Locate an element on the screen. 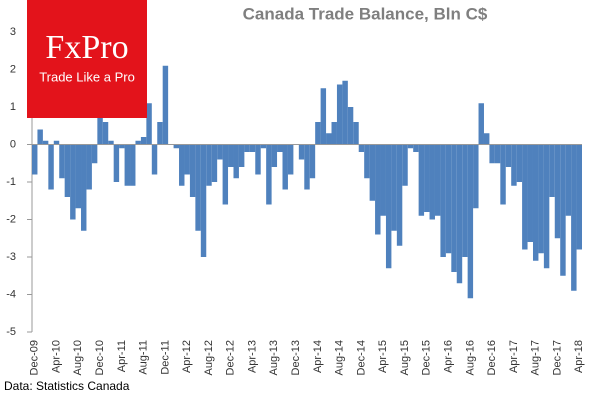 The image size is (600, 400). chart-title: Canada Trade Balance, Bln C$ is located at coordinates (365, 13).